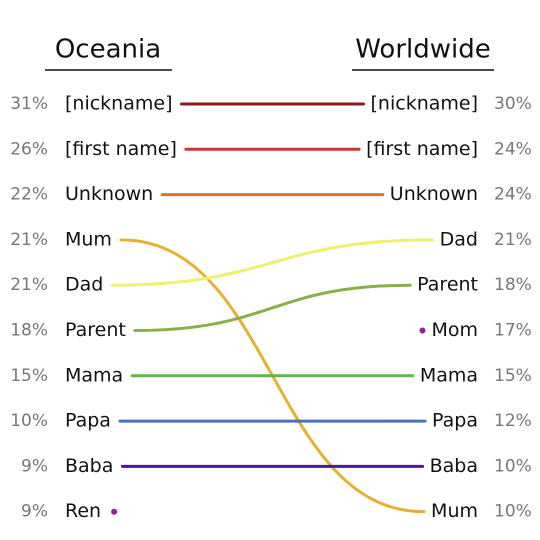 The image size is (540, 540). Describe the element at coordinates (29, 421) in the screenshot. I see `left-percent: 10%` at that location.